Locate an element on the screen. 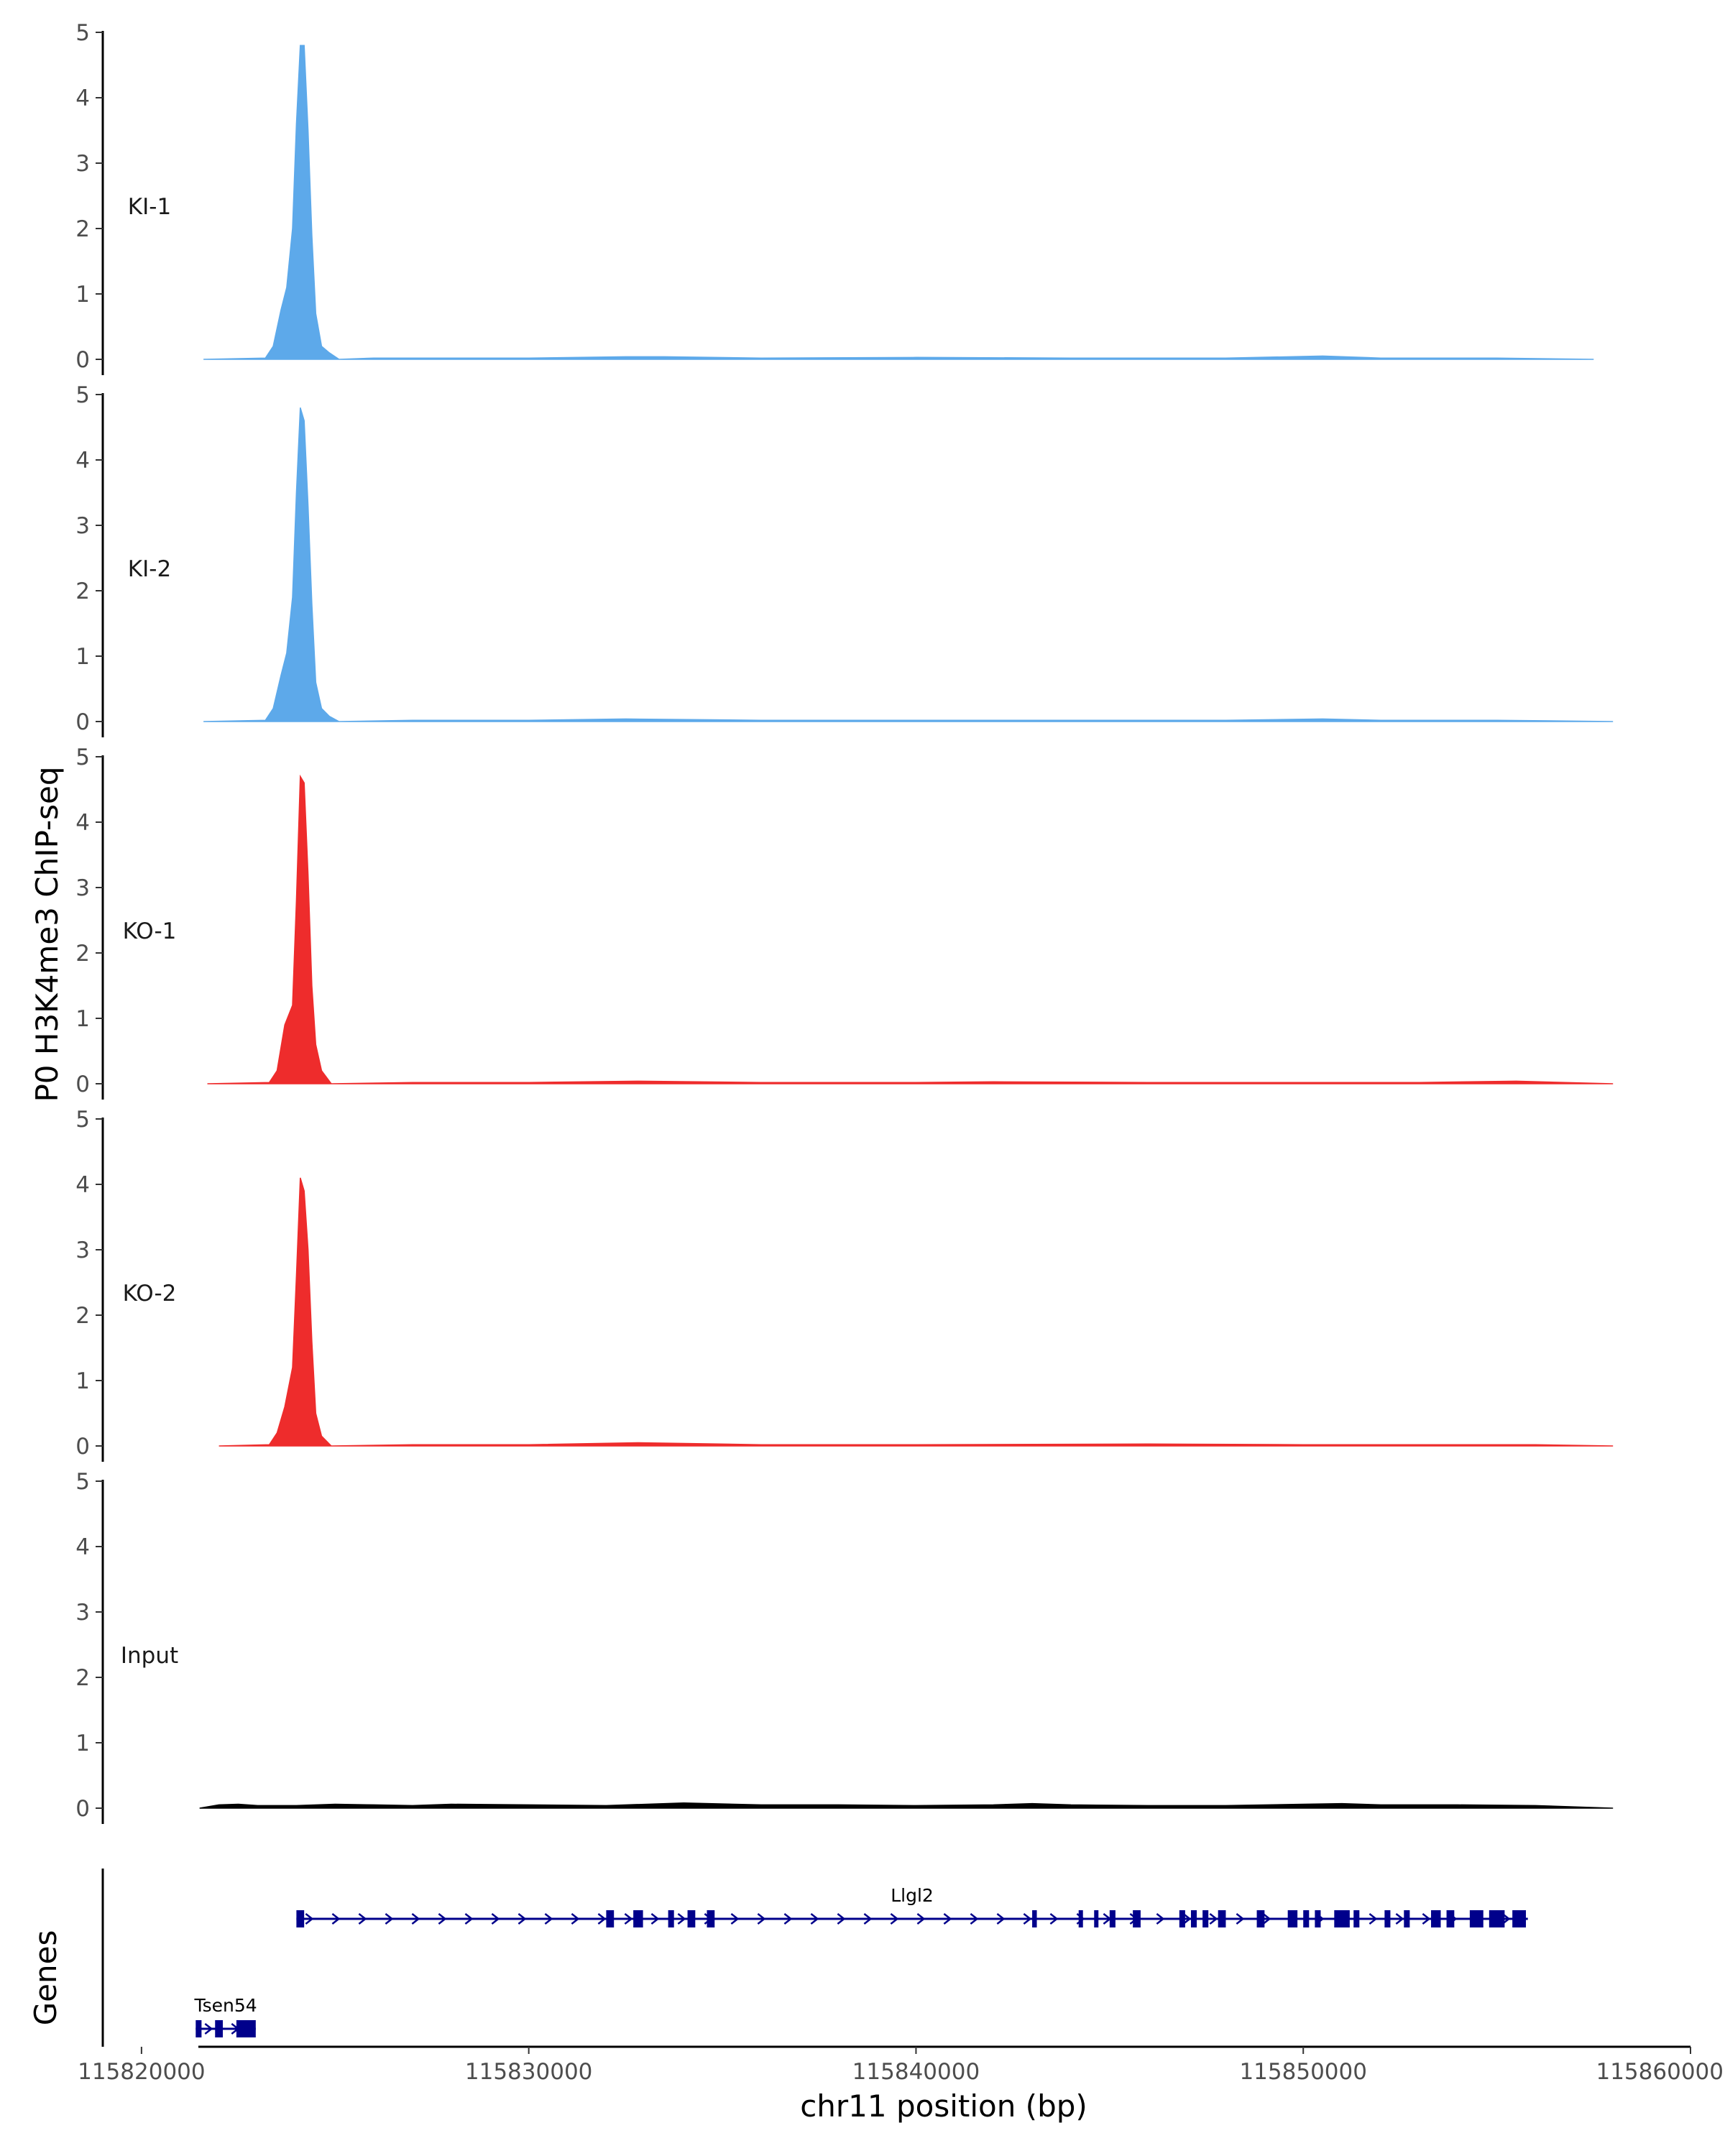 The width and height of the screenshot is (1725, 2156). x-tick-label: 115860000 is located at coordinates (1660, 2072).